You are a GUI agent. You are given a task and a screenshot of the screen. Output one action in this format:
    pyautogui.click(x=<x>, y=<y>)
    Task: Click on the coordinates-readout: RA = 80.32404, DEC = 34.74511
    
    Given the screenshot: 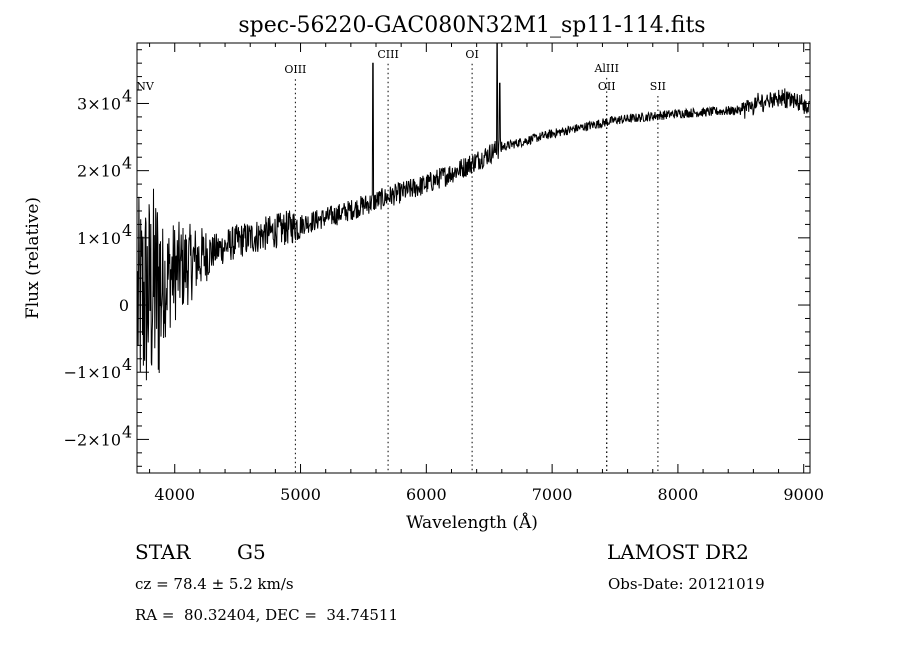 What is the action you would take?
    pyautogui.click(x=266, y=615)
    